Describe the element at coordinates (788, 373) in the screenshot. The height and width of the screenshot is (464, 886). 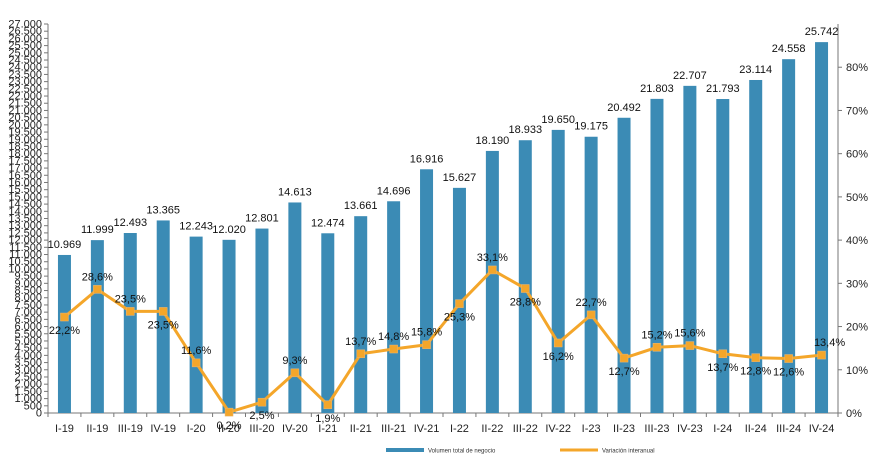
I see `line-data-label: 12,6%` at that location.